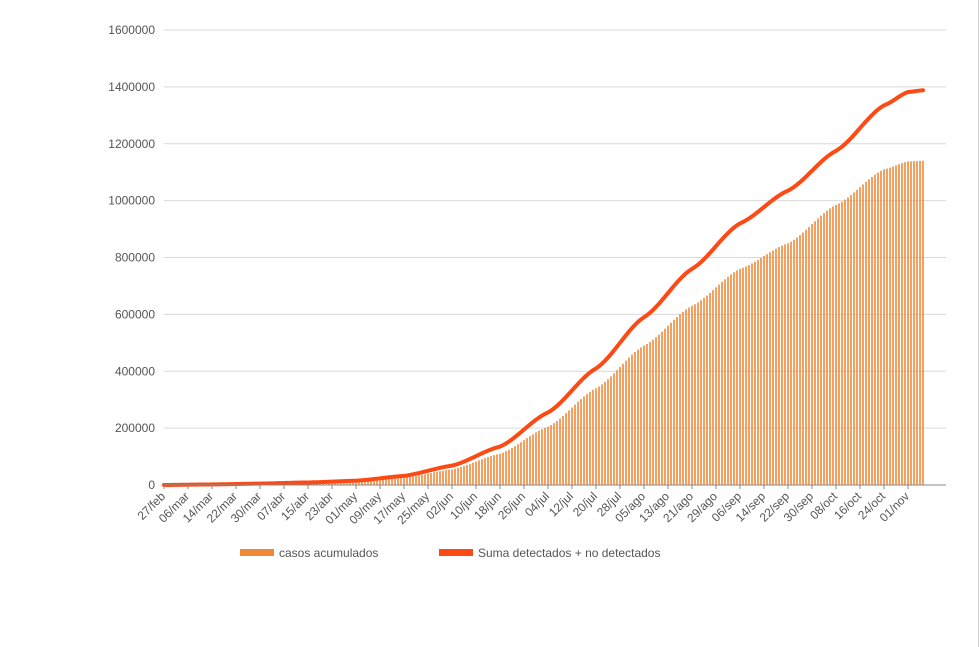 The height and width of the screenshot is (647, 979). What do you see at coordinates (131, 87) in the screenshot?
I see `y-tick-label: 1400000` at bounding box center [131, 87].